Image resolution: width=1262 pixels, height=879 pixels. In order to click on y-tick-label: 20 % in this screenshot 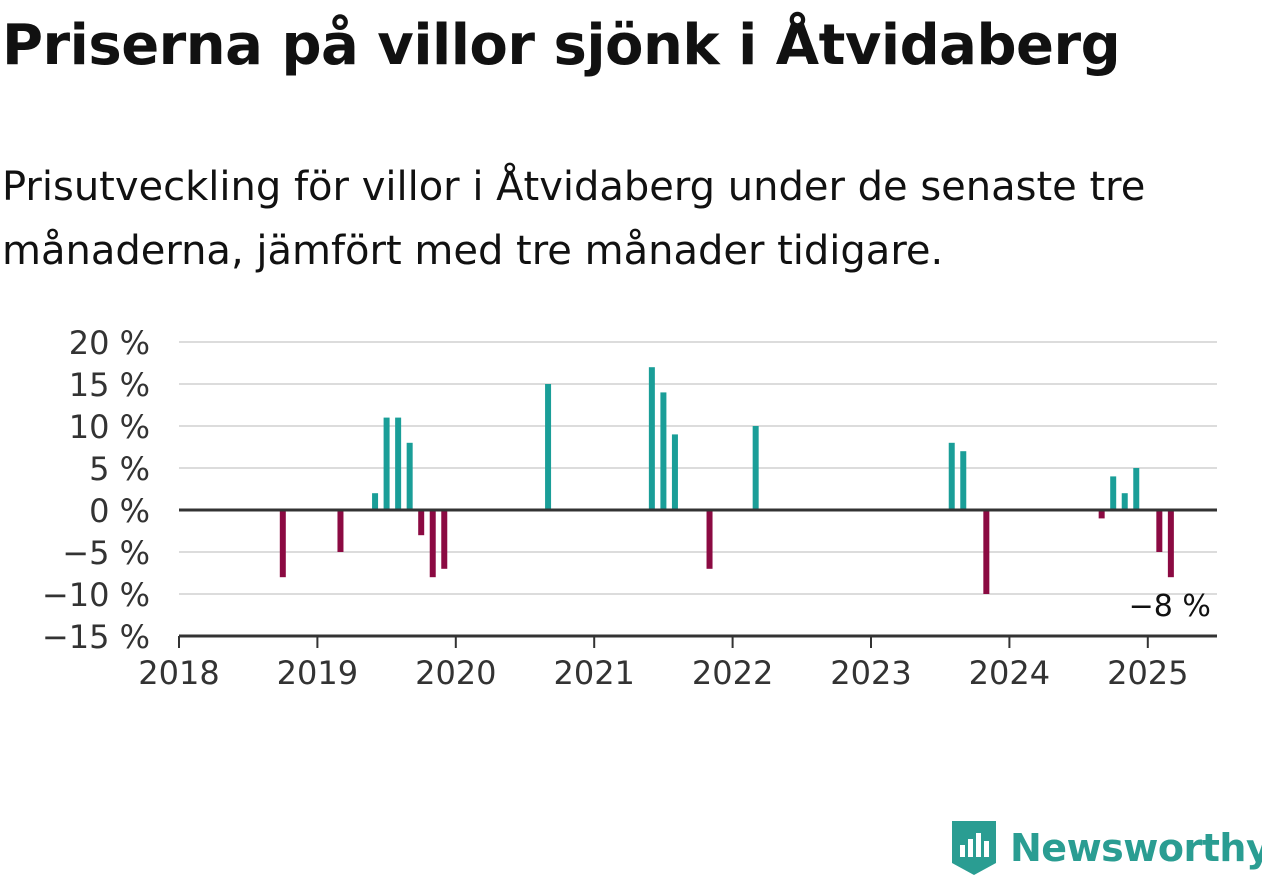, I will do `click(109, 343)`.